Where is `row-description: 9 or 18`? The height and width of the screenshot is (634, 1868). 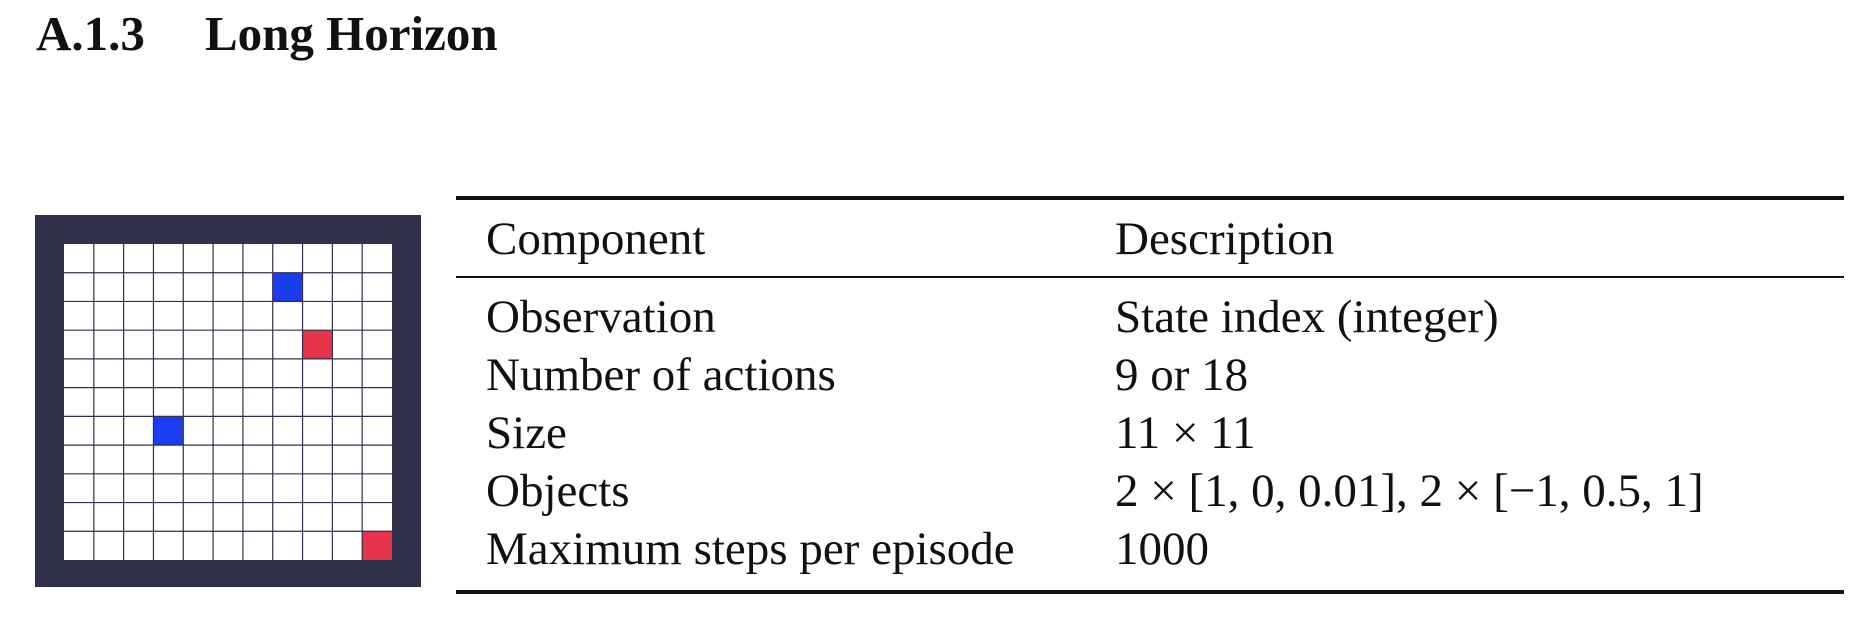 row-description: 9 or 18 is located at coordinates (1182, 375).